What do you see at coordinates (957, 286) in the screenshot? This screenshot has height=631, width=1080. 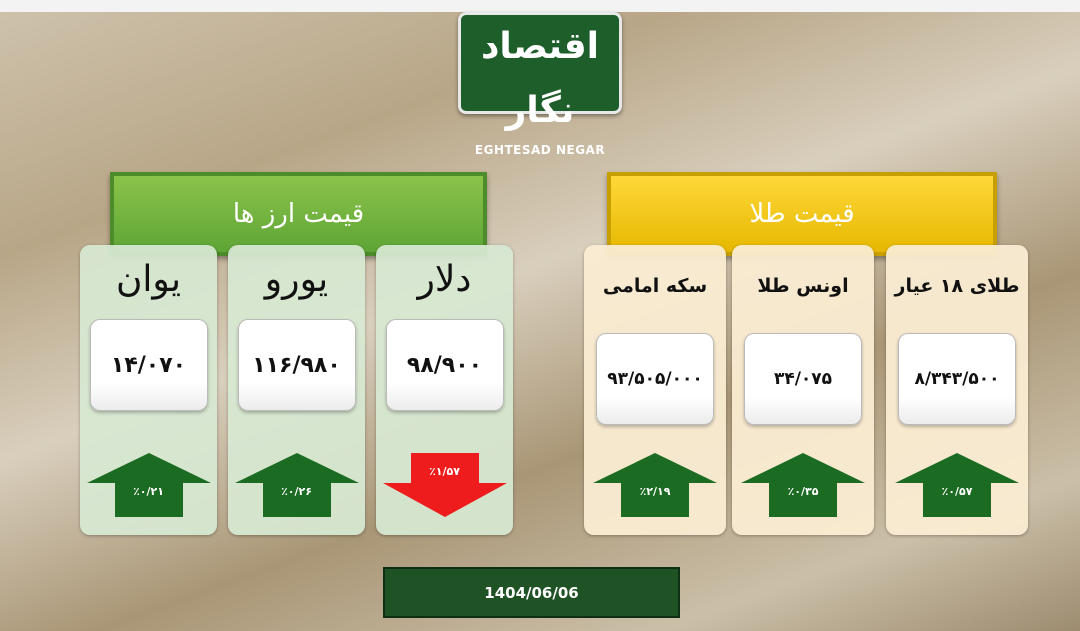 I see `gold-name: طلای ۱۸ عیار` at bounding box center [957, 286].